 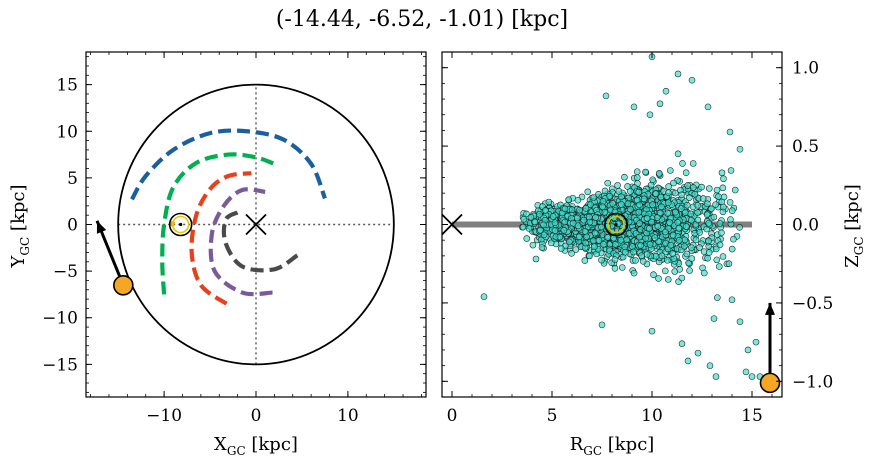 I want to click on galactic-center-marker-b, so click(x=256, y=224).